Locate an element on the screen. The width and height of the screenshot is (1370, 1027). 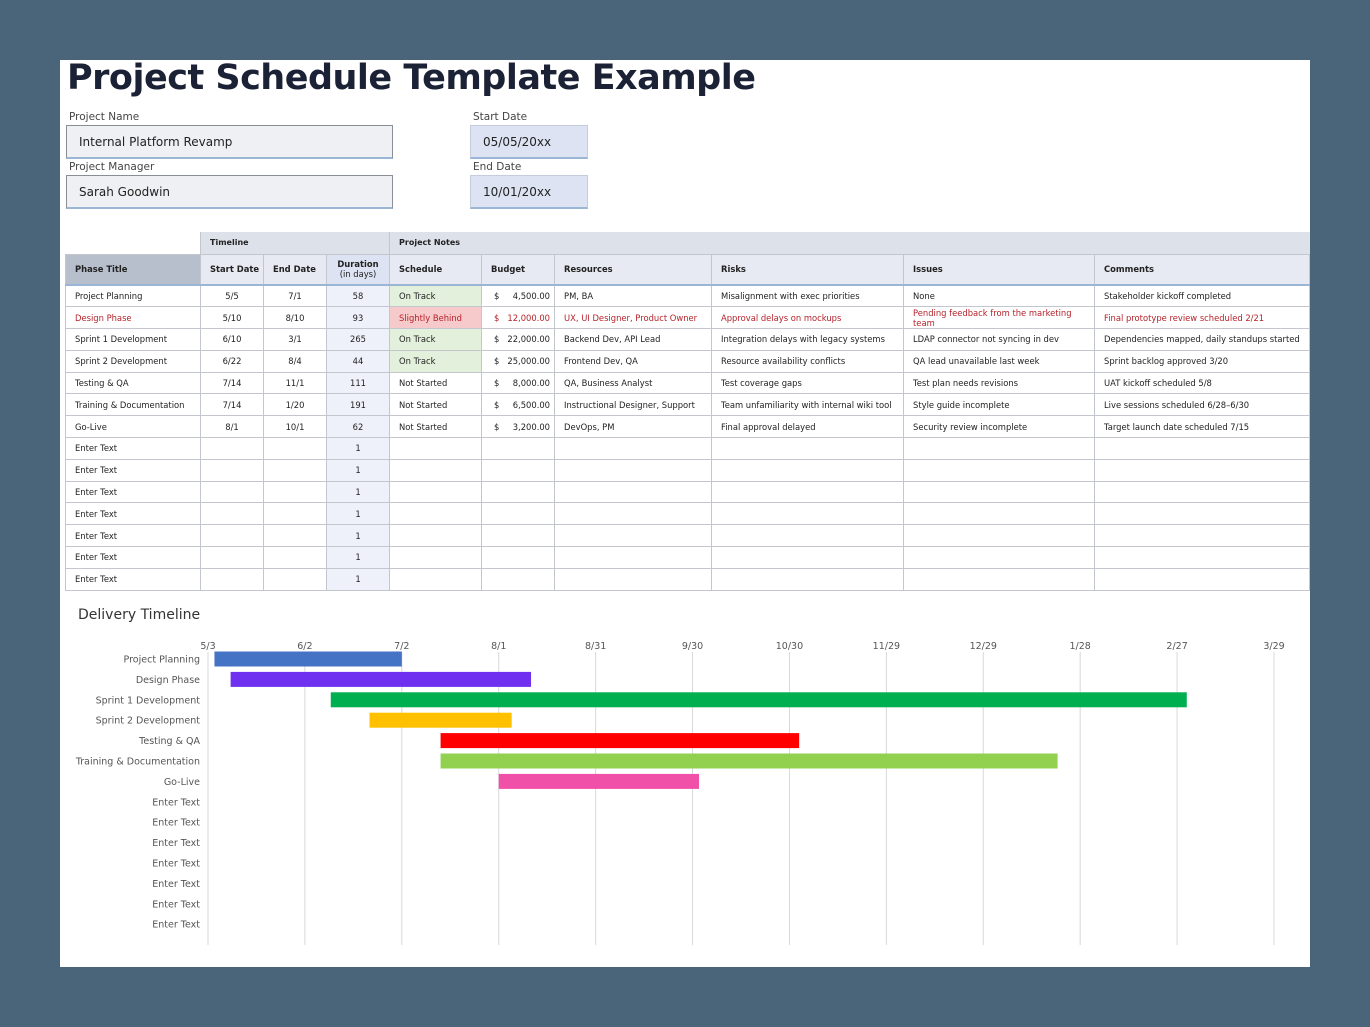
cell-issues: Security review incomplete is located at coordinates (999, 427).